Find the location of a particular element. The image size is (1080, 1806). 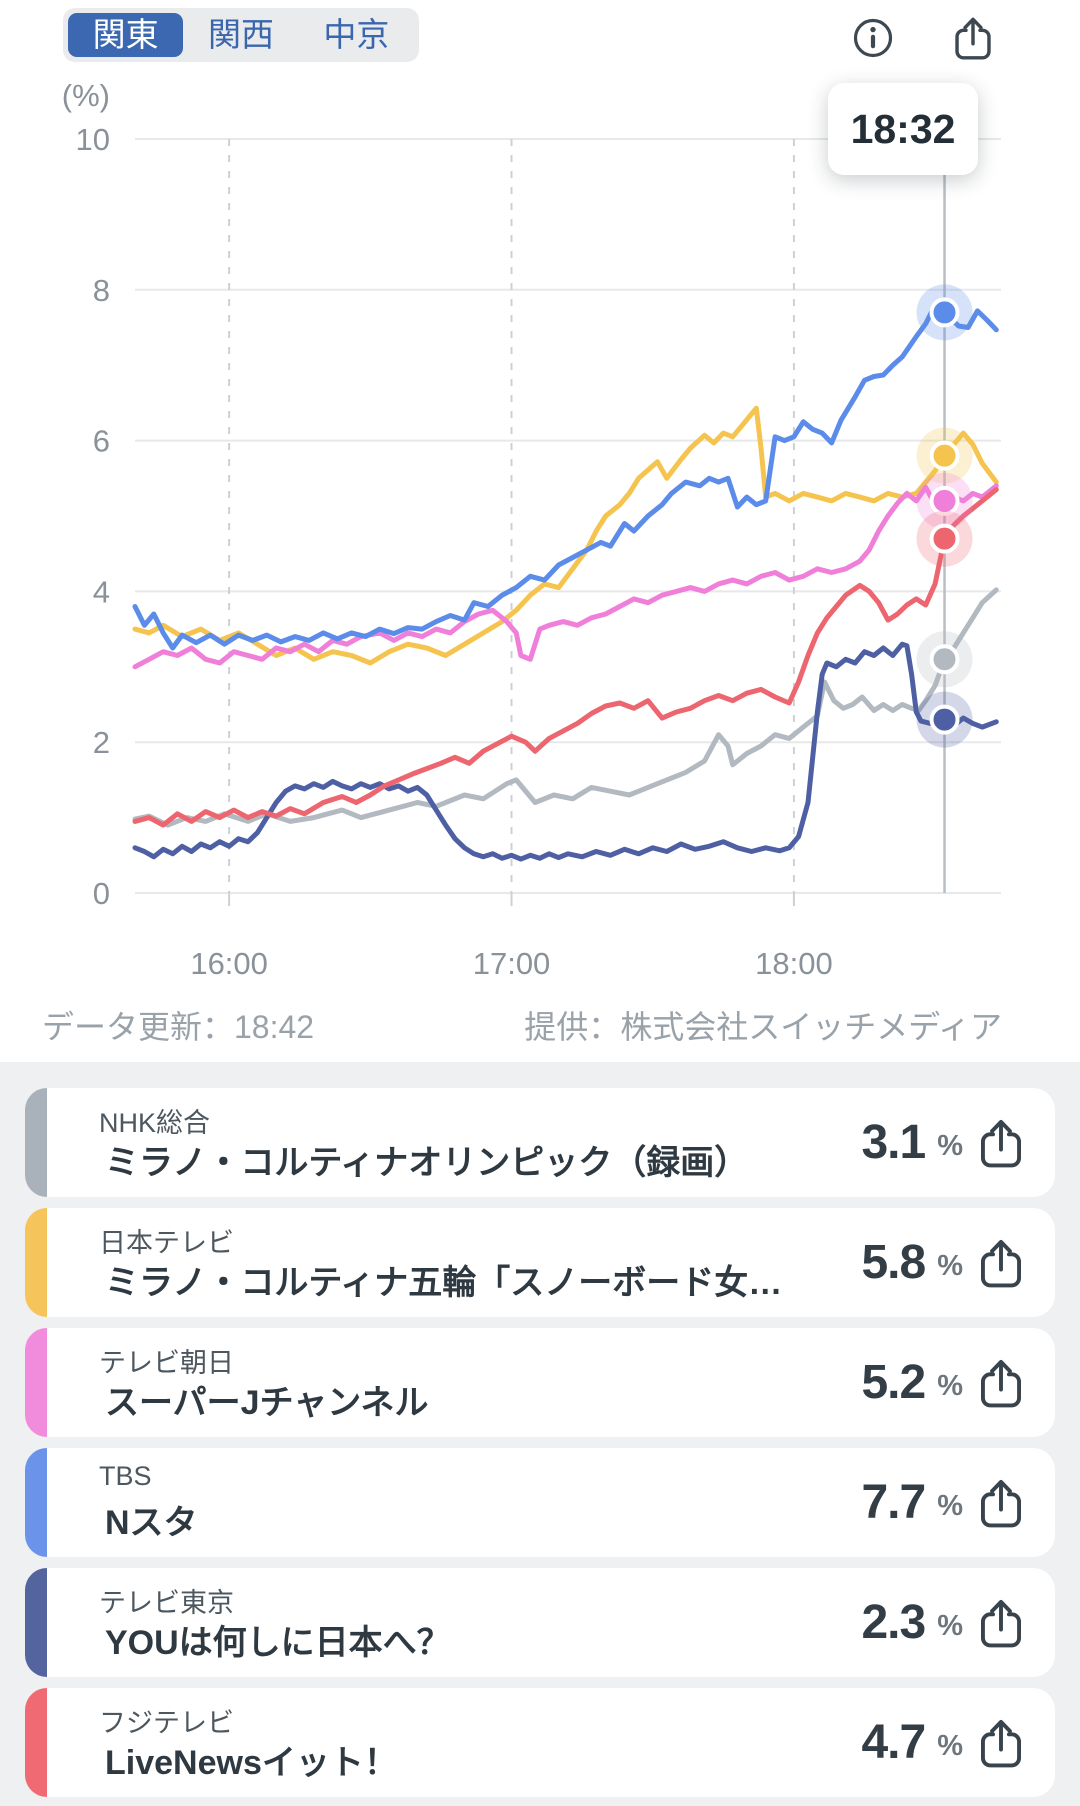

rating-value: 2.3 is located at coordinates (893, 1622).